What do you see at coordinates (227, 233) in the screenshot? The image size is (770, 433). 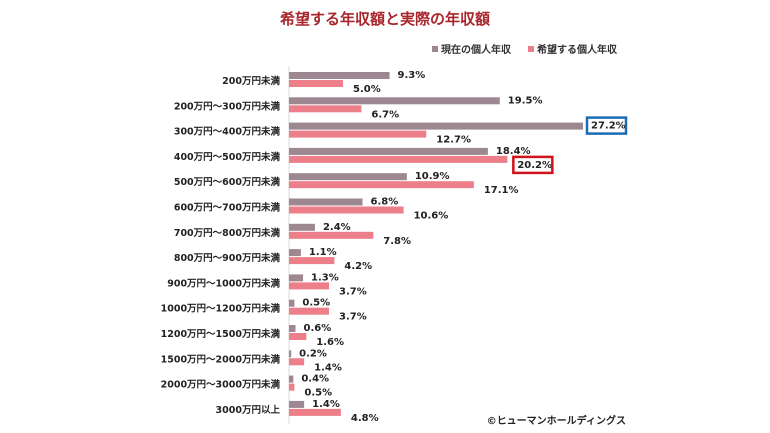 I see `category-label: 700万円～800万円未満` at bounding box center [227, 233].